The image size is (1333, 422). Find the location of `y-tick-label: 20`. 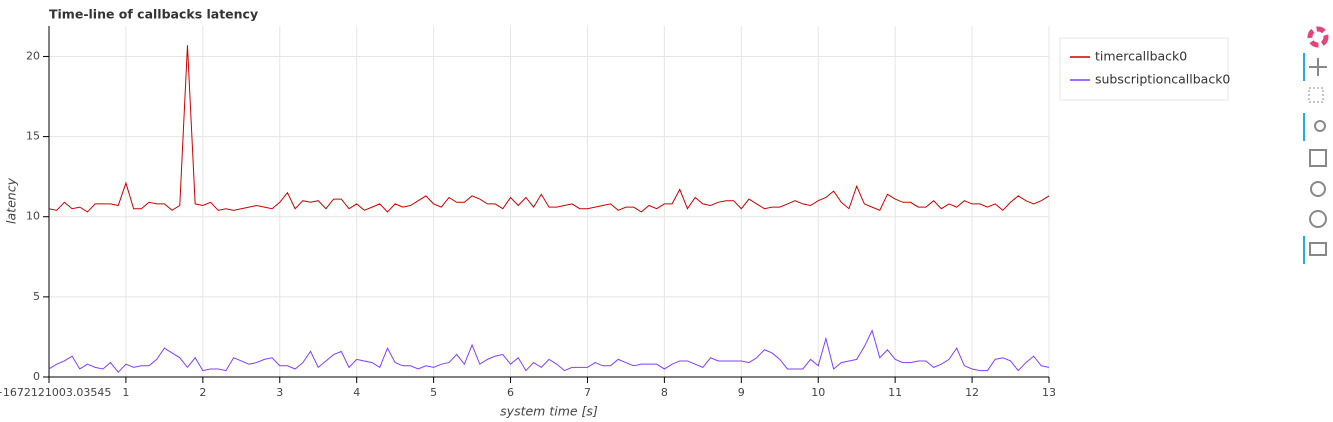

y-tick-label: 20 is located at coordinates (33, 55).